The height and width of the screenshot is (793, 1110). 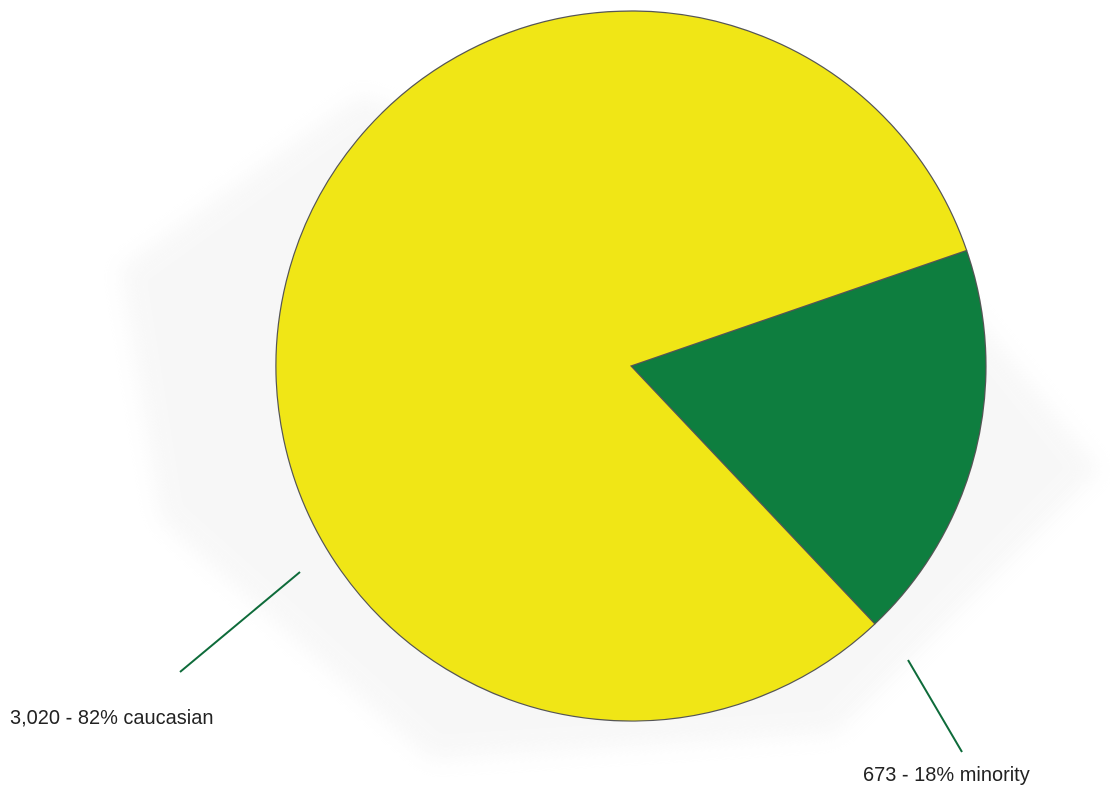 What do you see at coordinates (240, 622) in the screenshot?
I see `leader-line-caucasian` at bounding box center [240, 622].